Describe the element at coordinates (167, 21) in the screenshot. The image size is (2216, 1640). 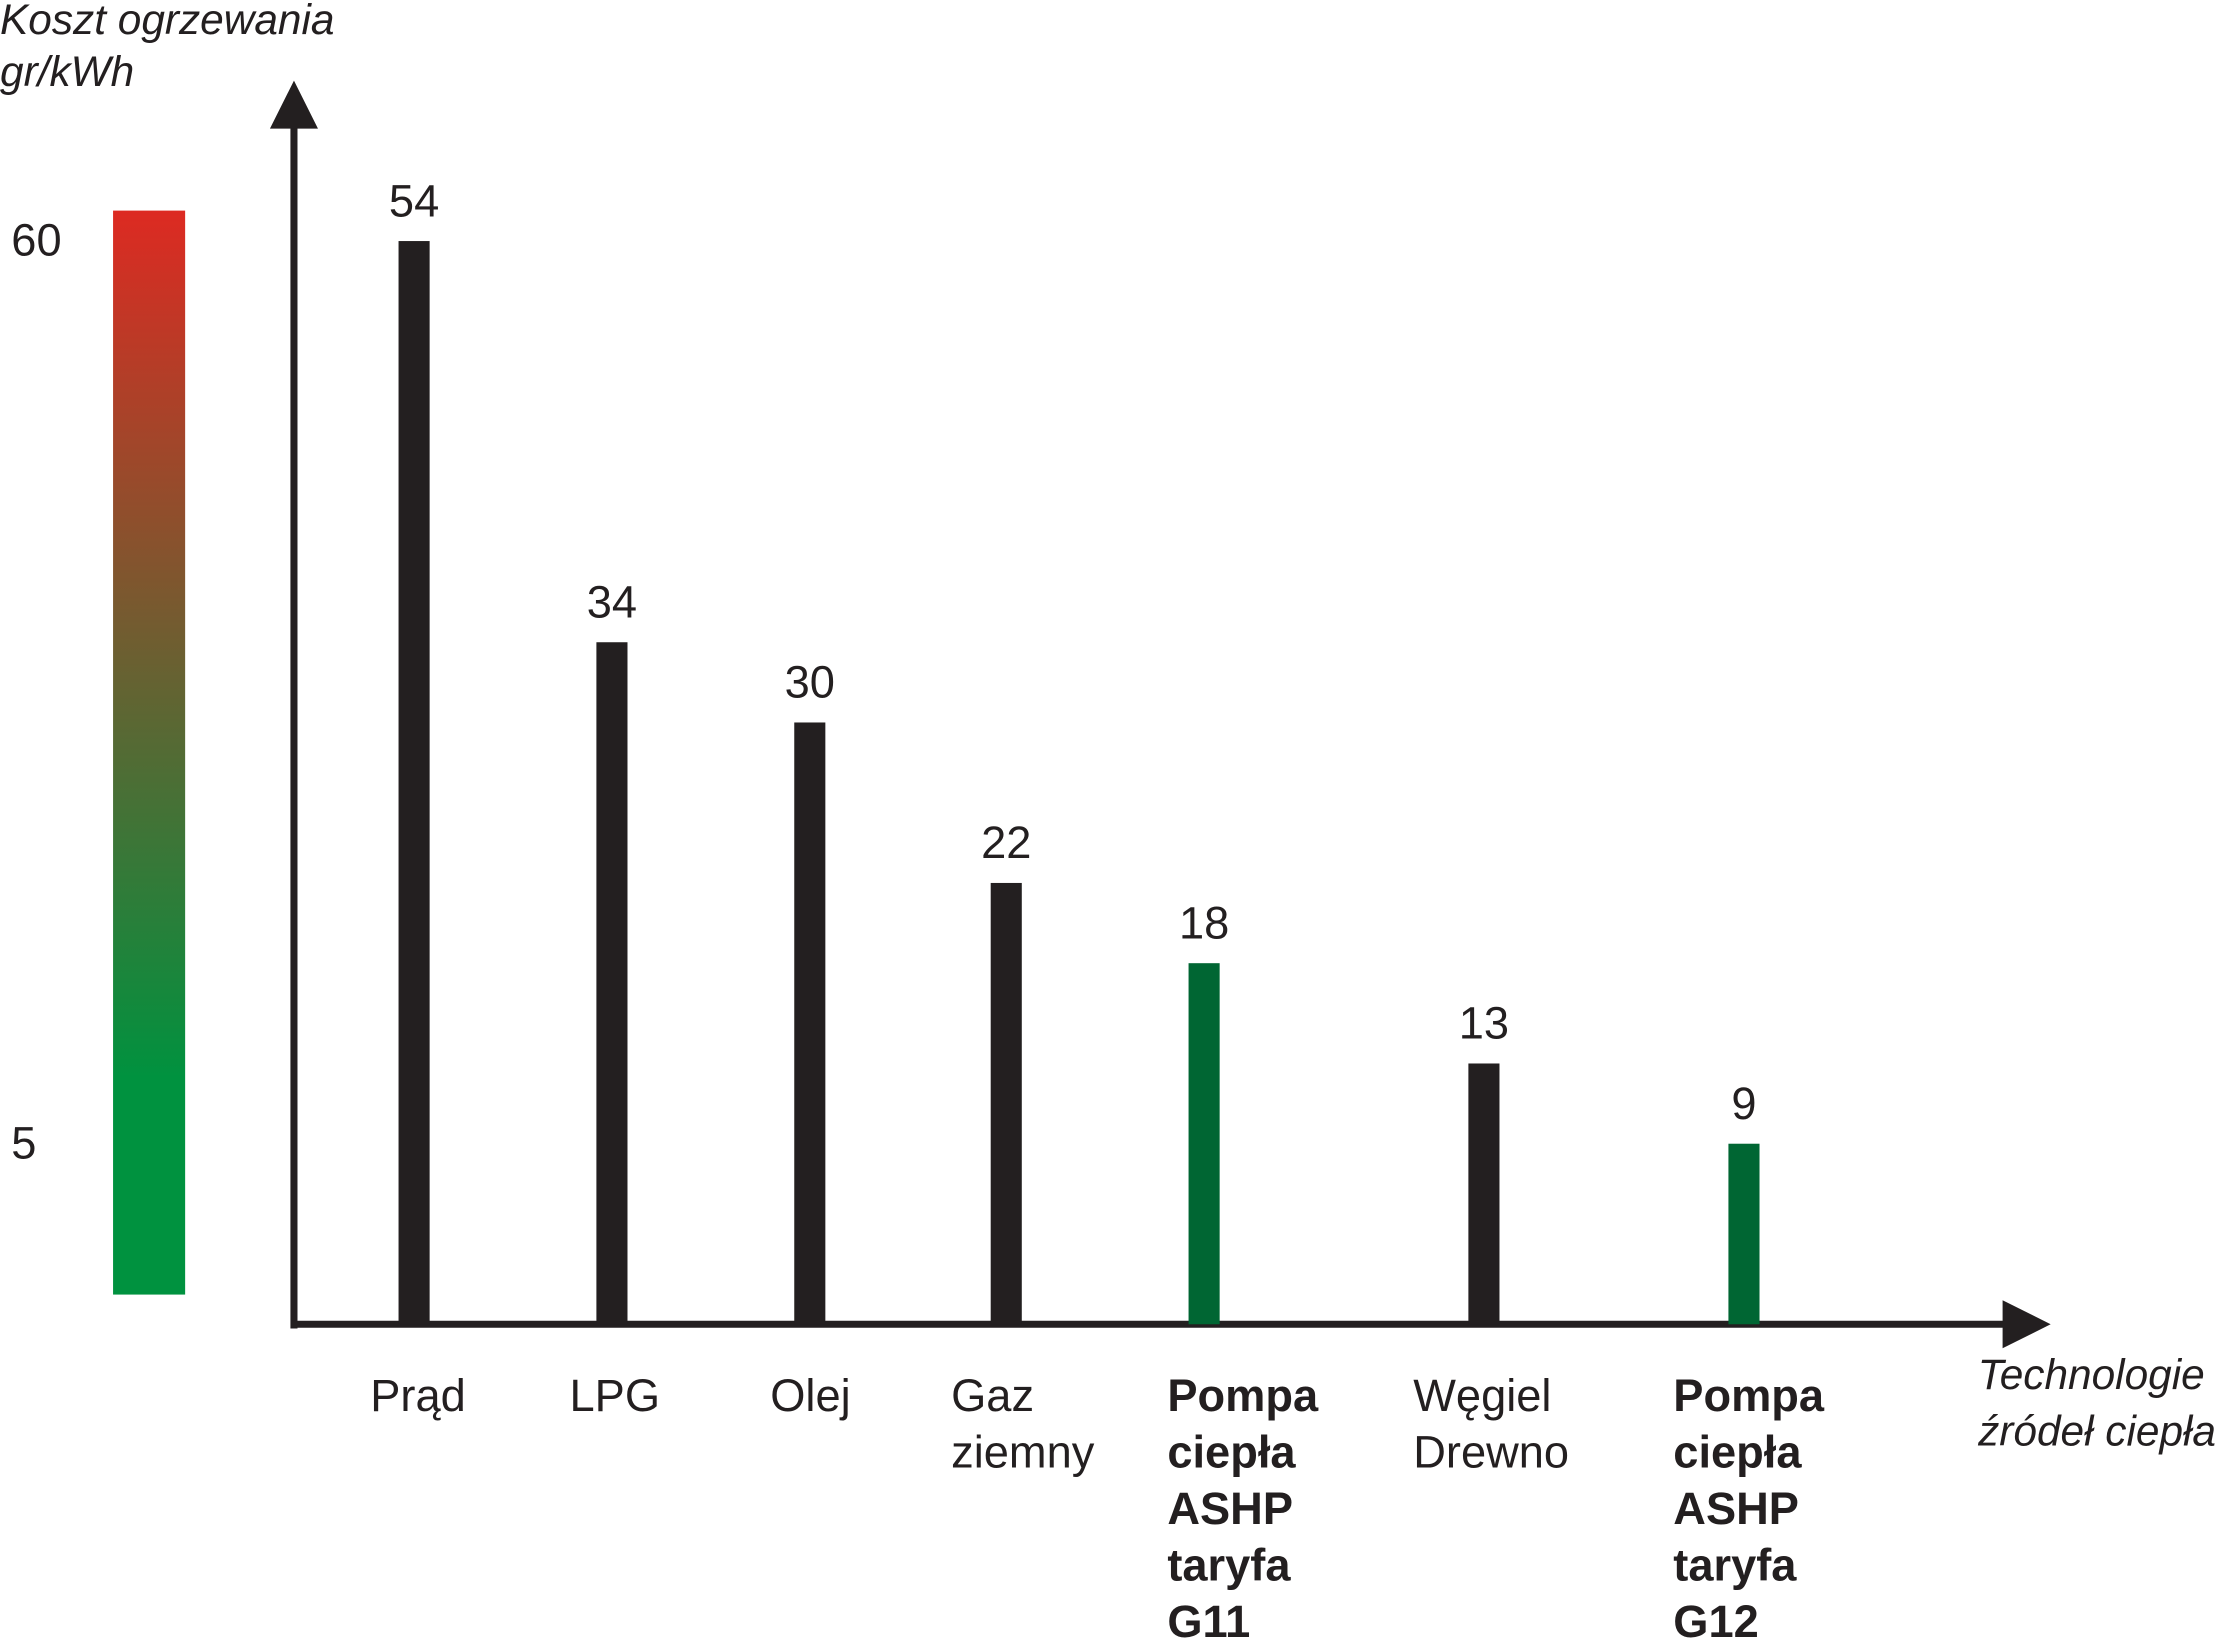
I see `y-axis-label: Koszt ogrzewania` at that location.